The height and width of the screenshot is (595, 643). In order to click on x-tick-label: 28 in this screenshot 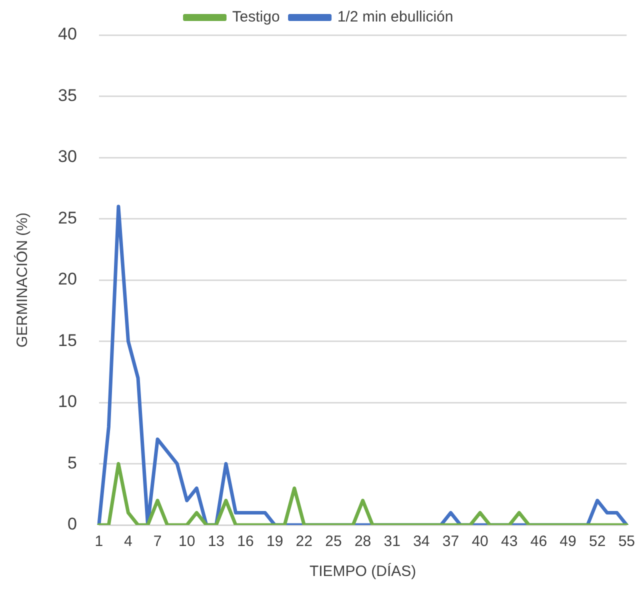, I will do `click(363, 541)`.